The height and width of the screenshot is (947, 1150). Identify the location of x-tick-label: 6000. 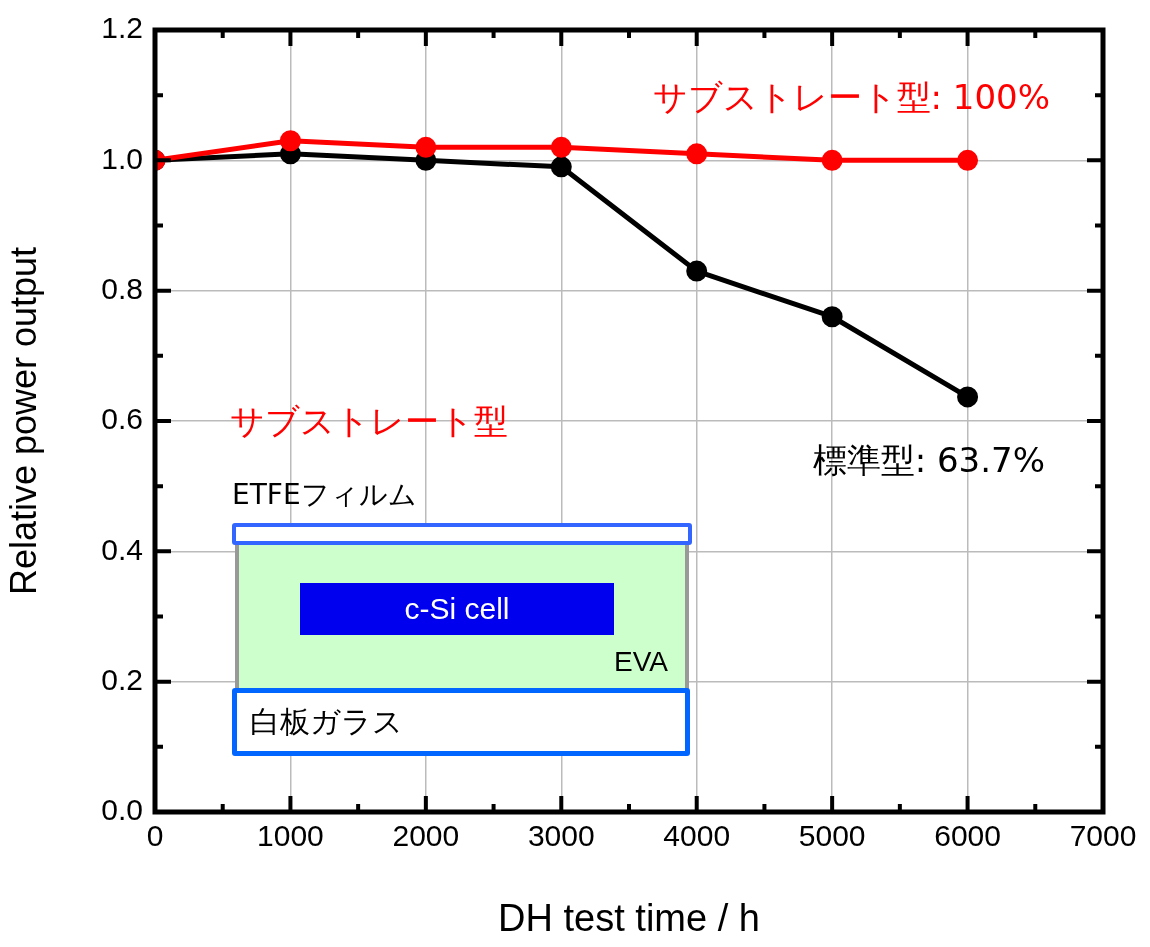
(967, 836).